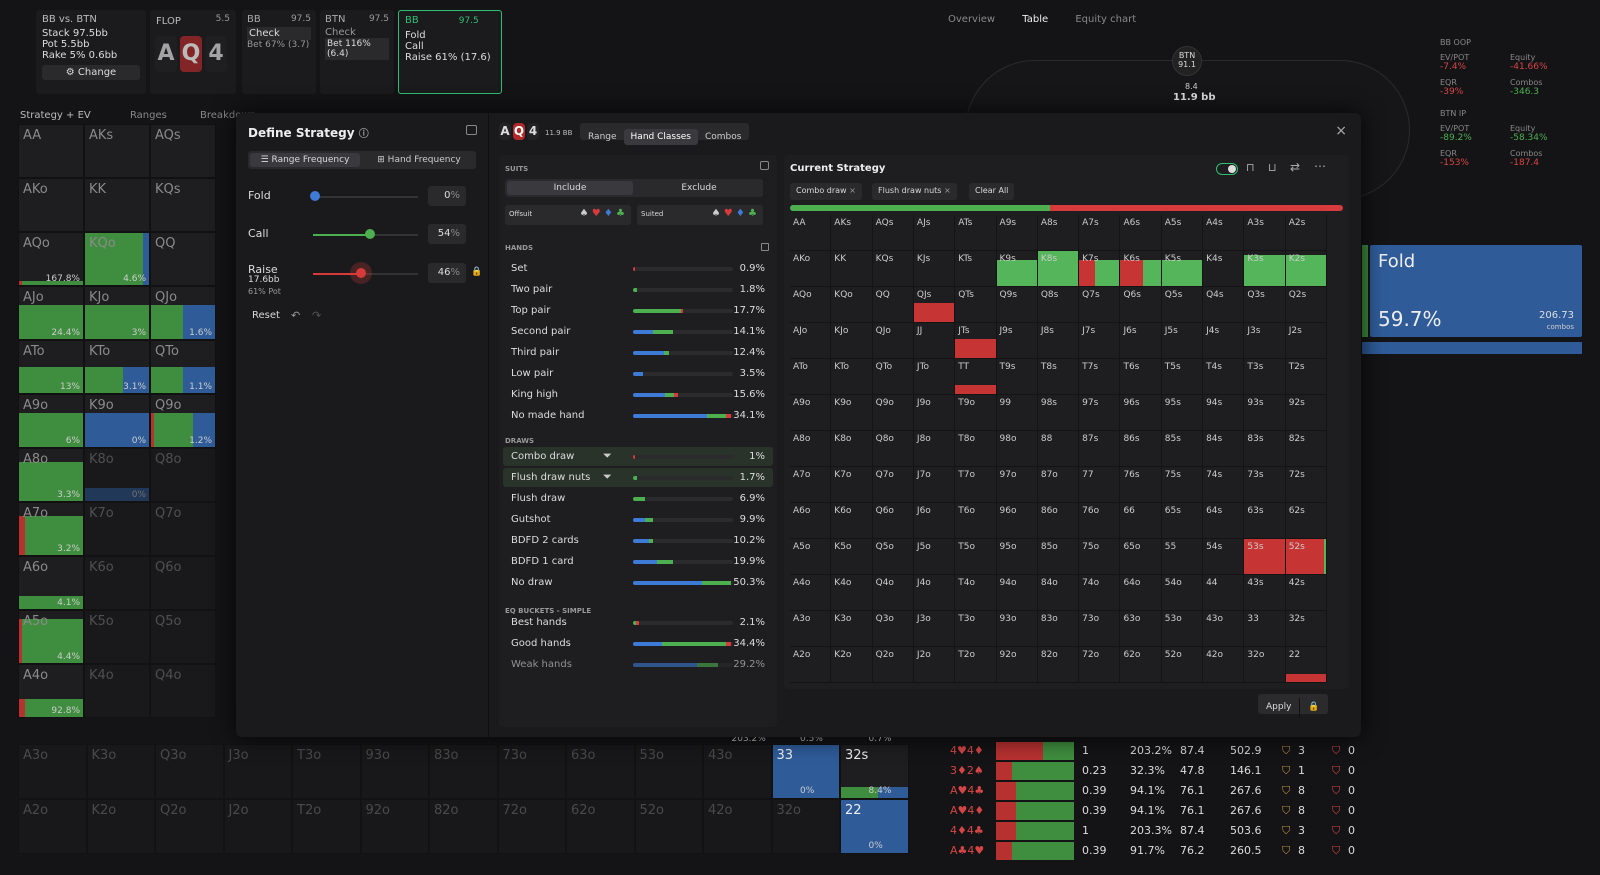  Describe the element at coordinates (752, 213) in the screenshot. I see `club-icon: ♣` at that location.